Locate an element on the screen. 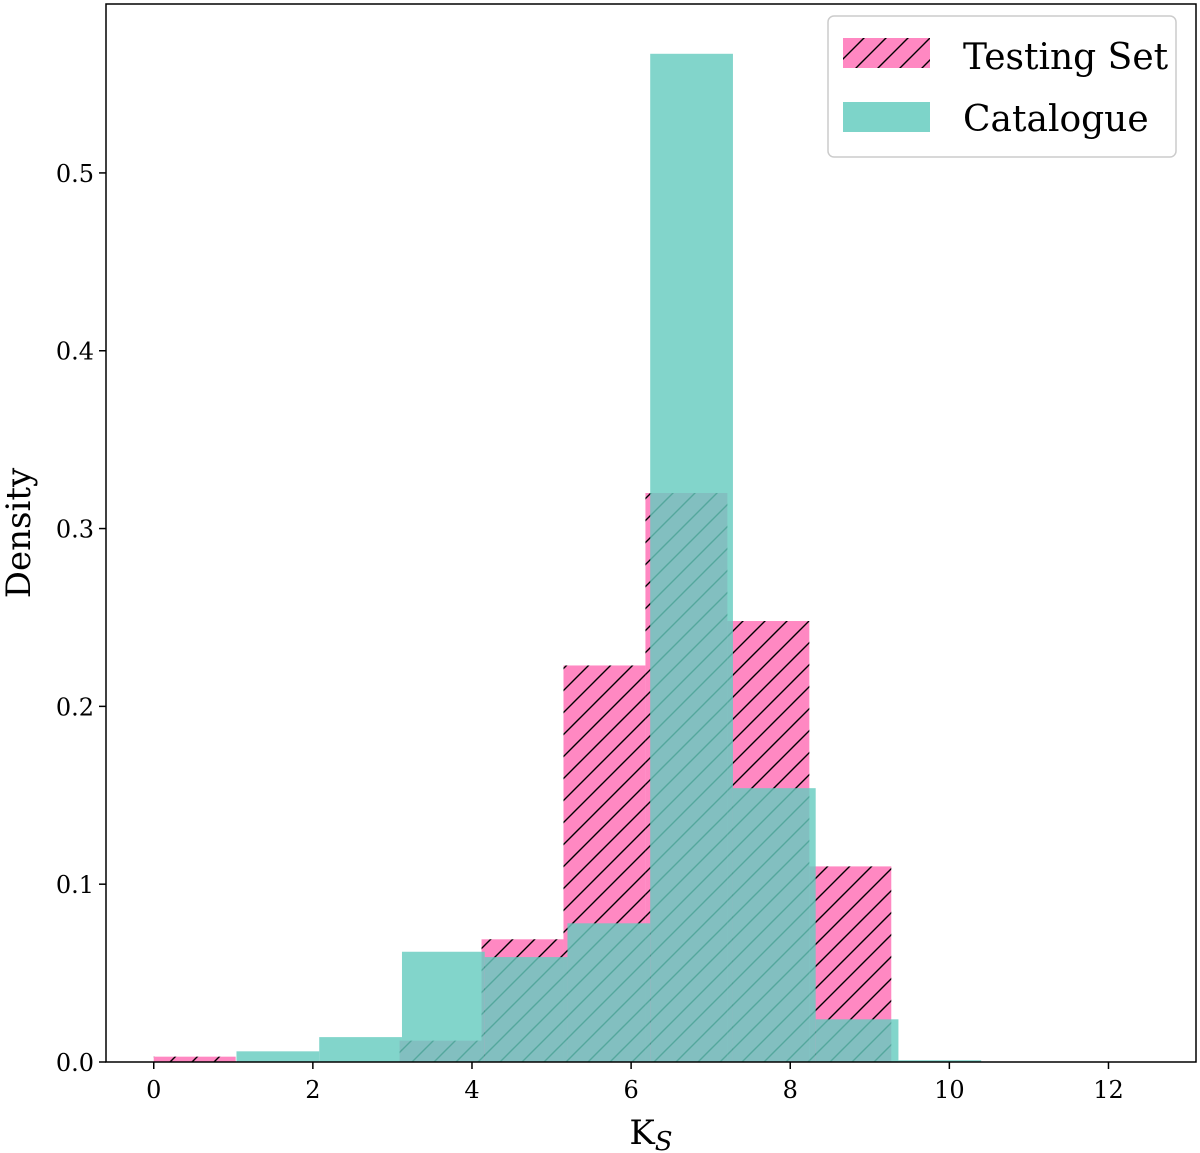 The image size is (1200, 1153). legend-swatch-testing-set-hatch is located at coordinates (886, 53).